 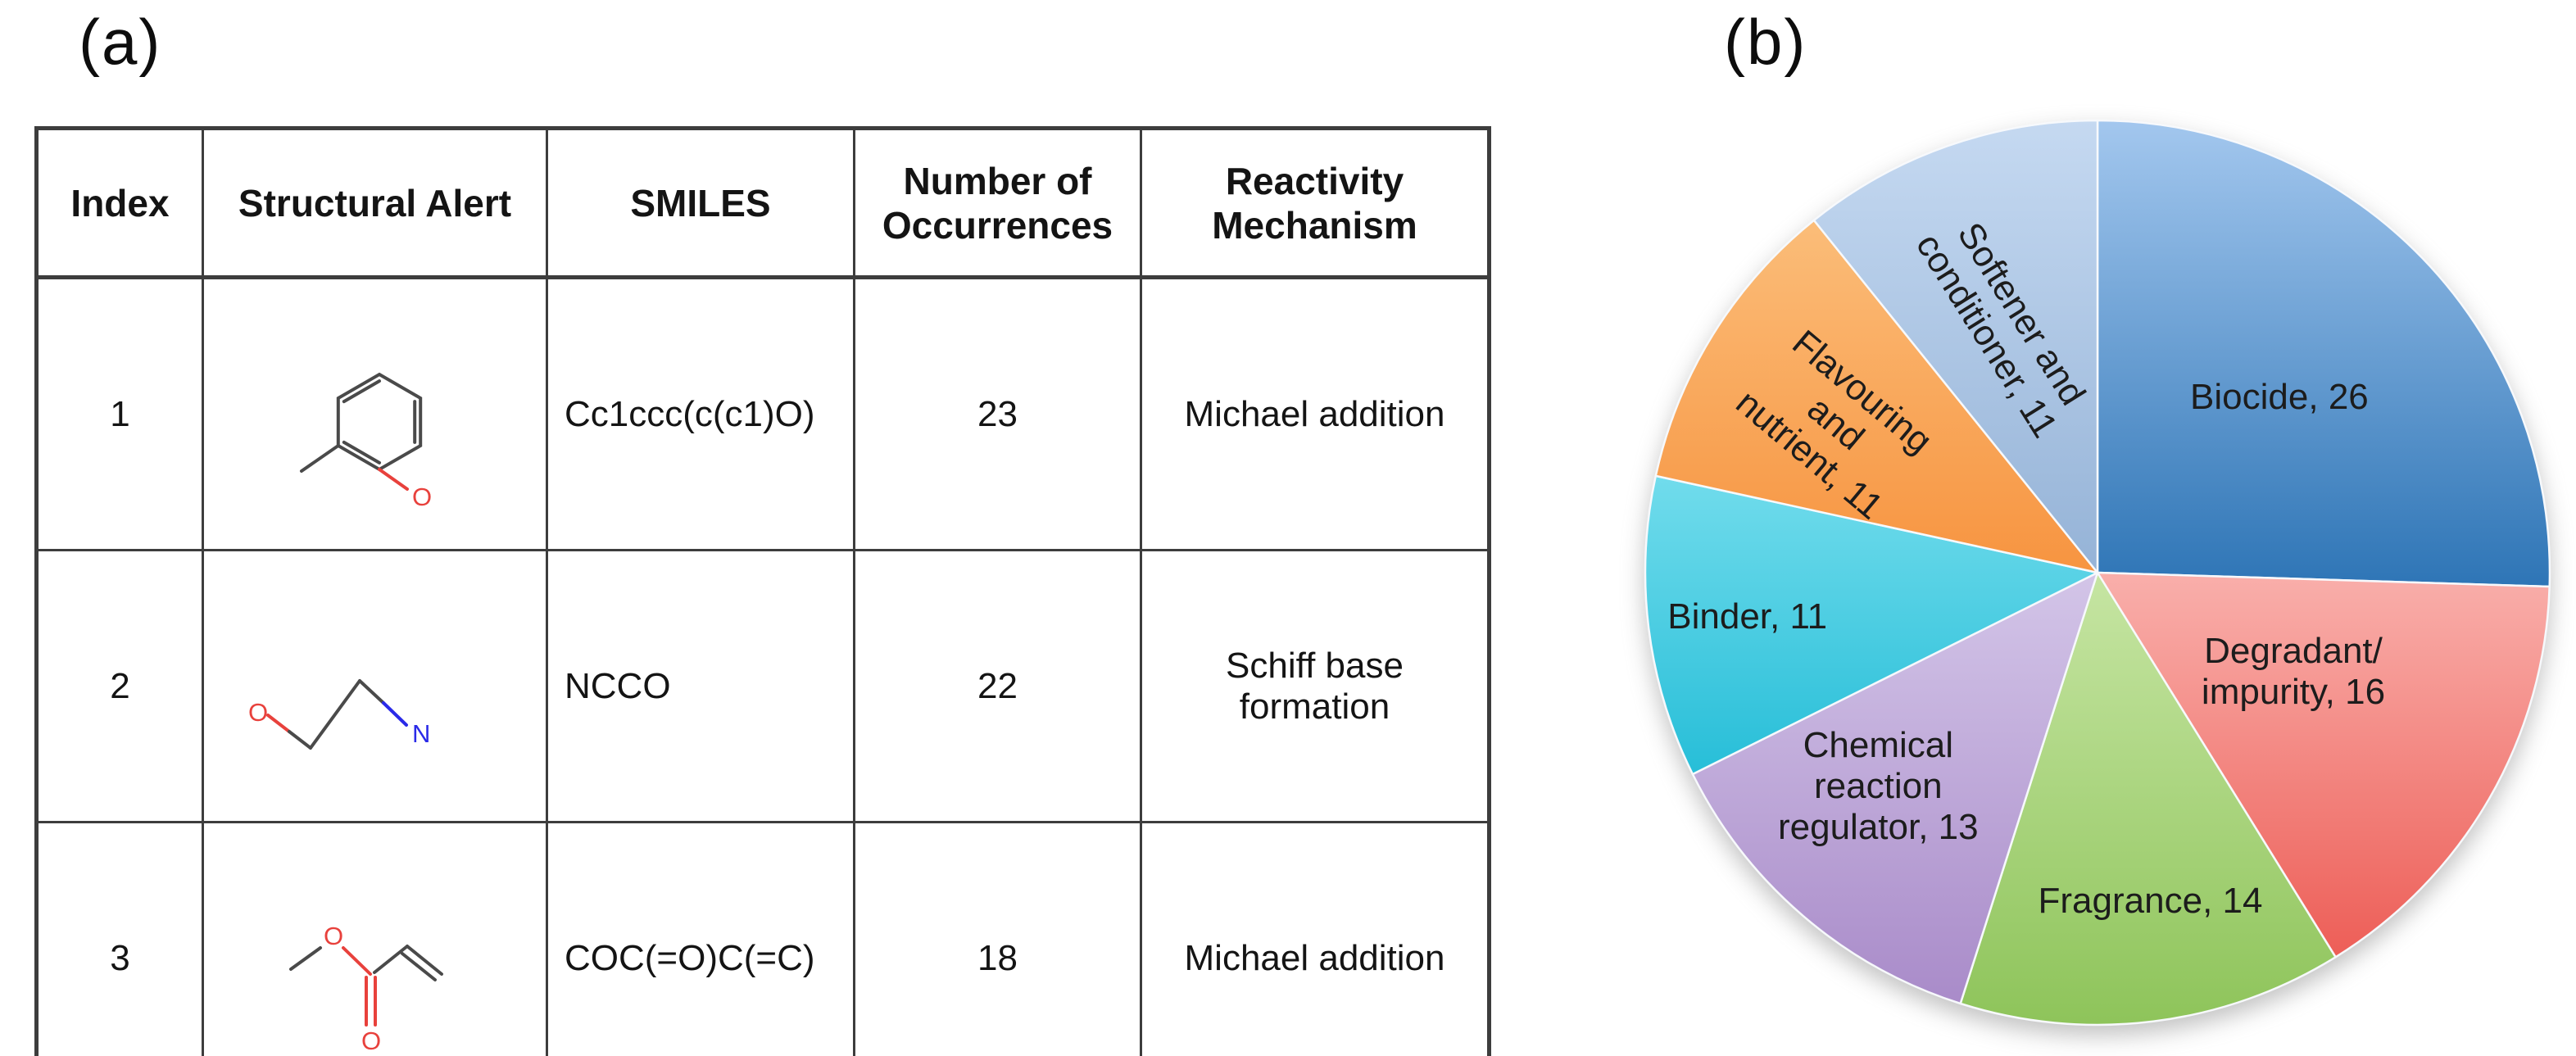 What do you see at coordinates (2151, 901) in the screenshot?
I see `pie-label-fragrance: Fragrance, 14` at bounding box center [2151, 901].